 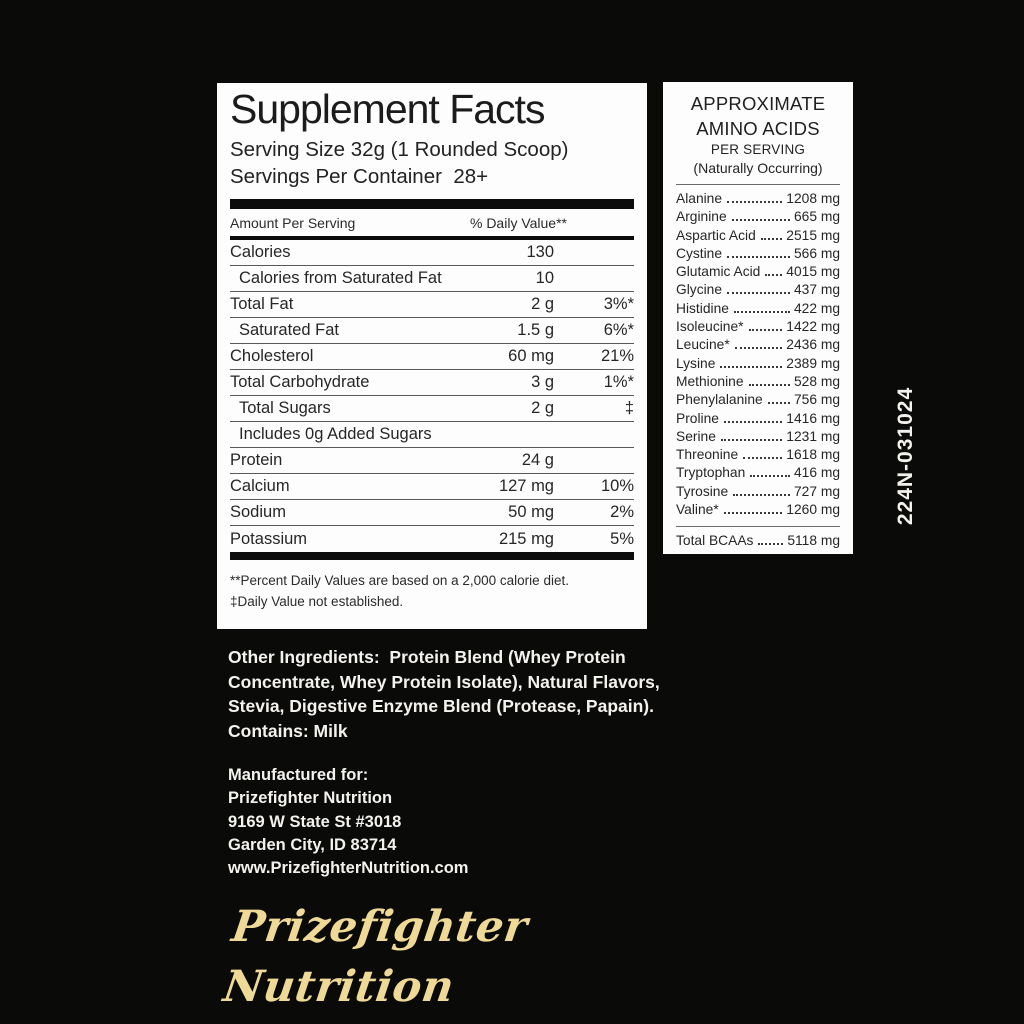 I want to click on amino-total-label: Total BCAAs, so click(x=715, y=541).